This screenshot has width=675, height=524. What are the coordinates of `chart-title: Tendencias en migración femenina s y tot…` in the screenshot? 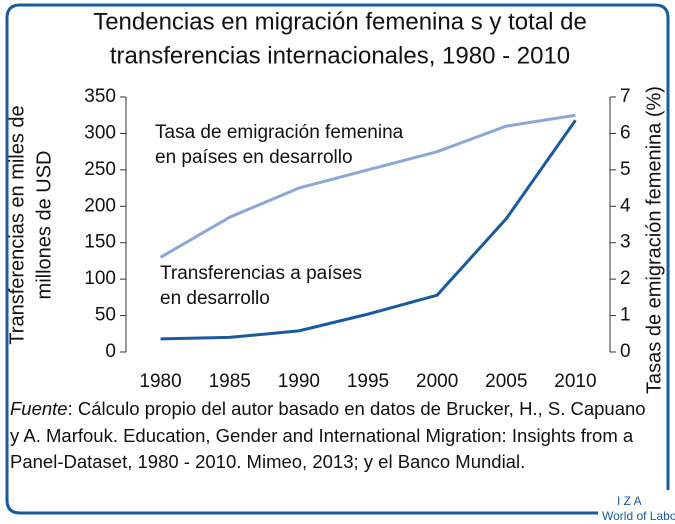 It's located at (340, 21).